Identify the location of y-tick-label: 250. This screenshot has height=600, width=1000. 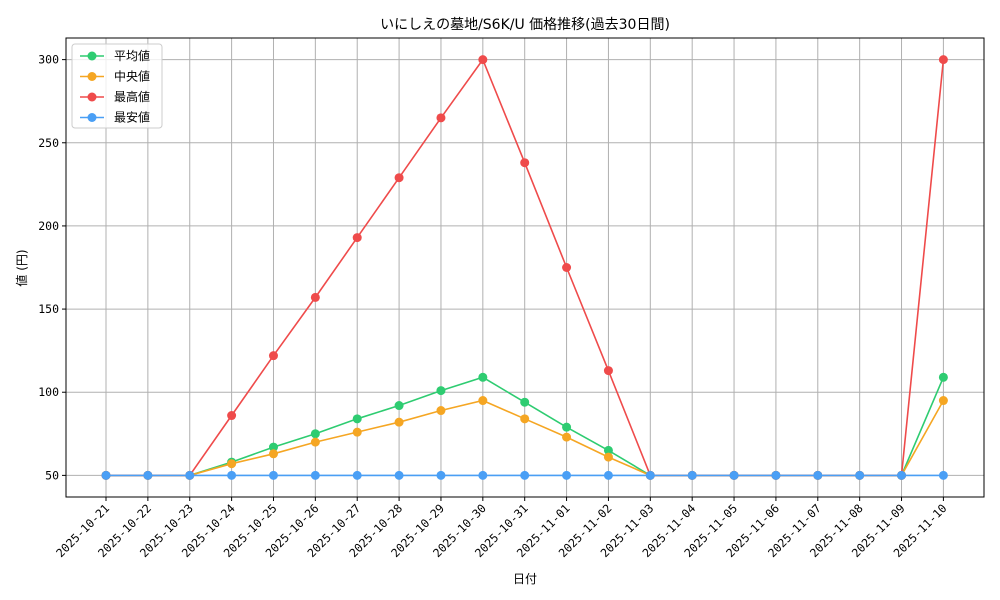
(48, 143).